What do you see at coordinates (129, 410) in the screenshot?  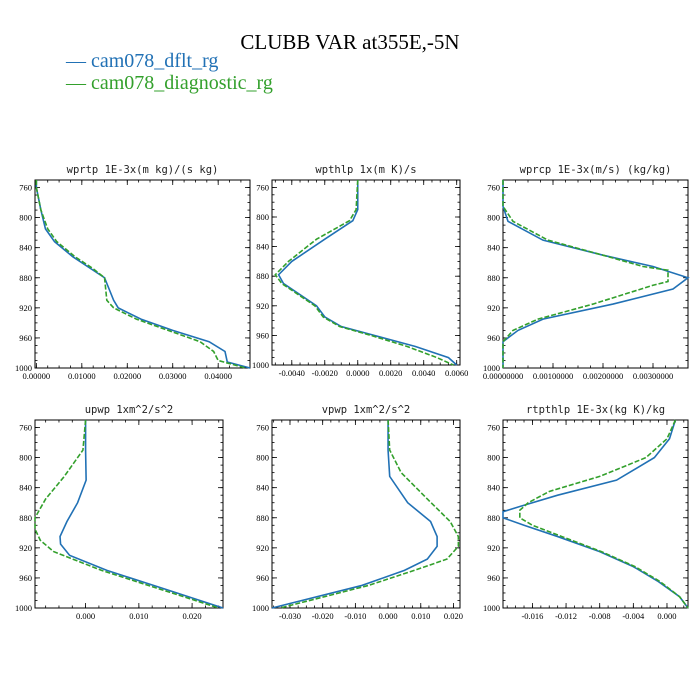 I see `panel-title: upwp 1xm^2/s^2` at bounding box center [129, 410].